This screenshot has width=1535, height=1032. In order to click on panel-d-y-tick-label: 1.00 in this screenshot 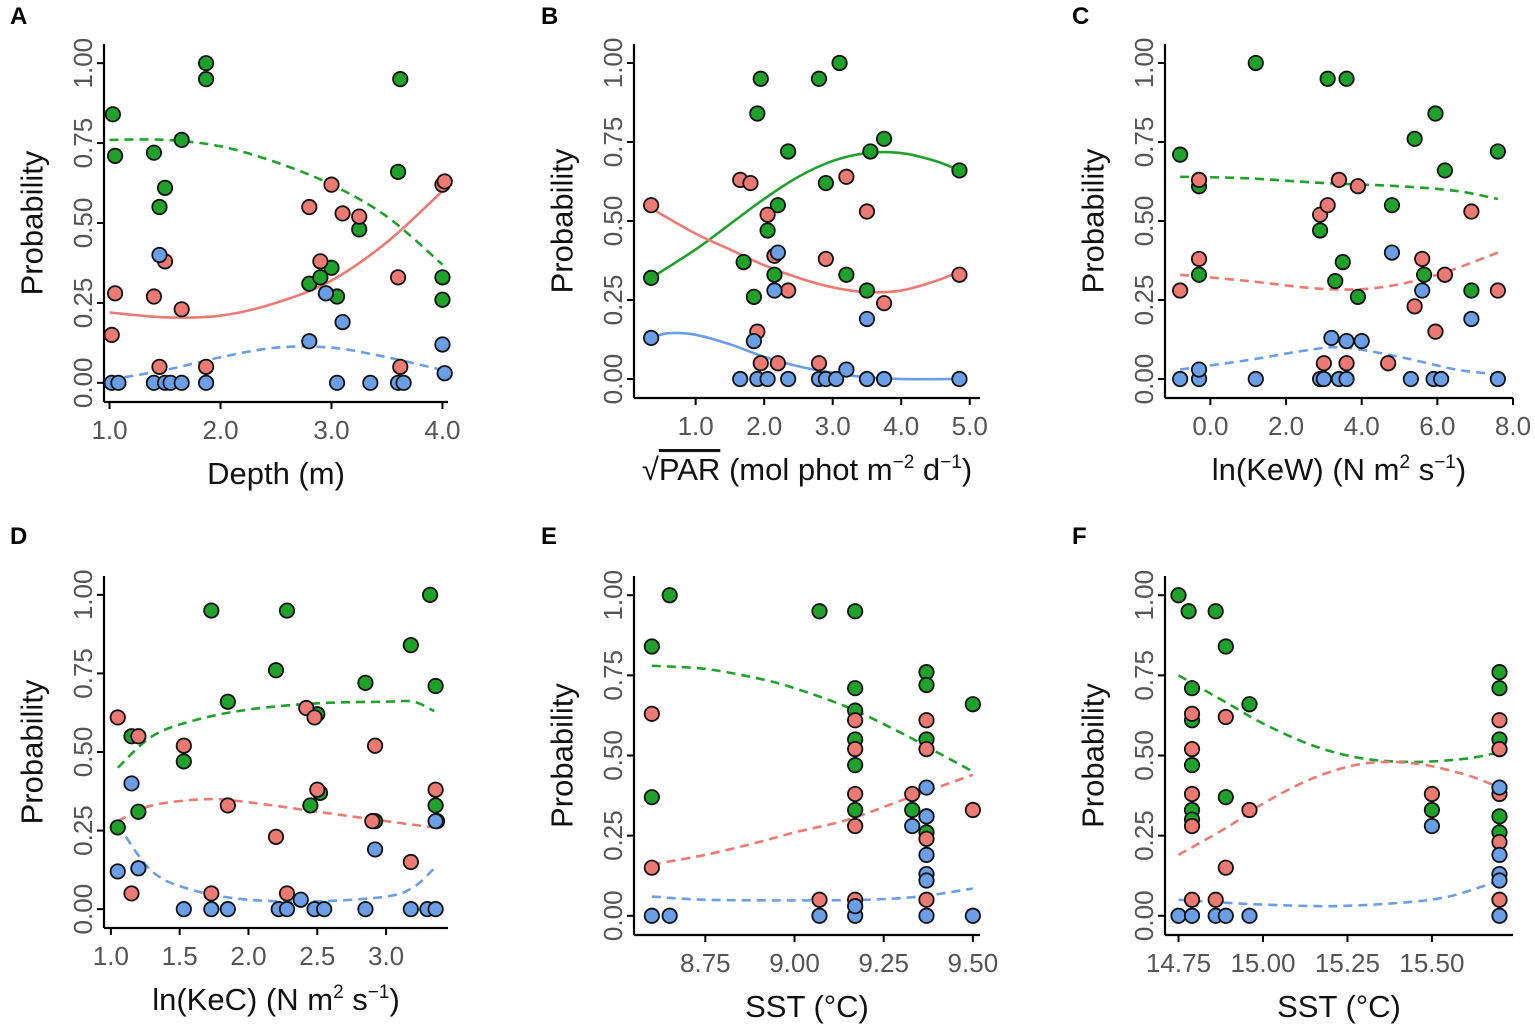, I will do `click(83, 595)`.